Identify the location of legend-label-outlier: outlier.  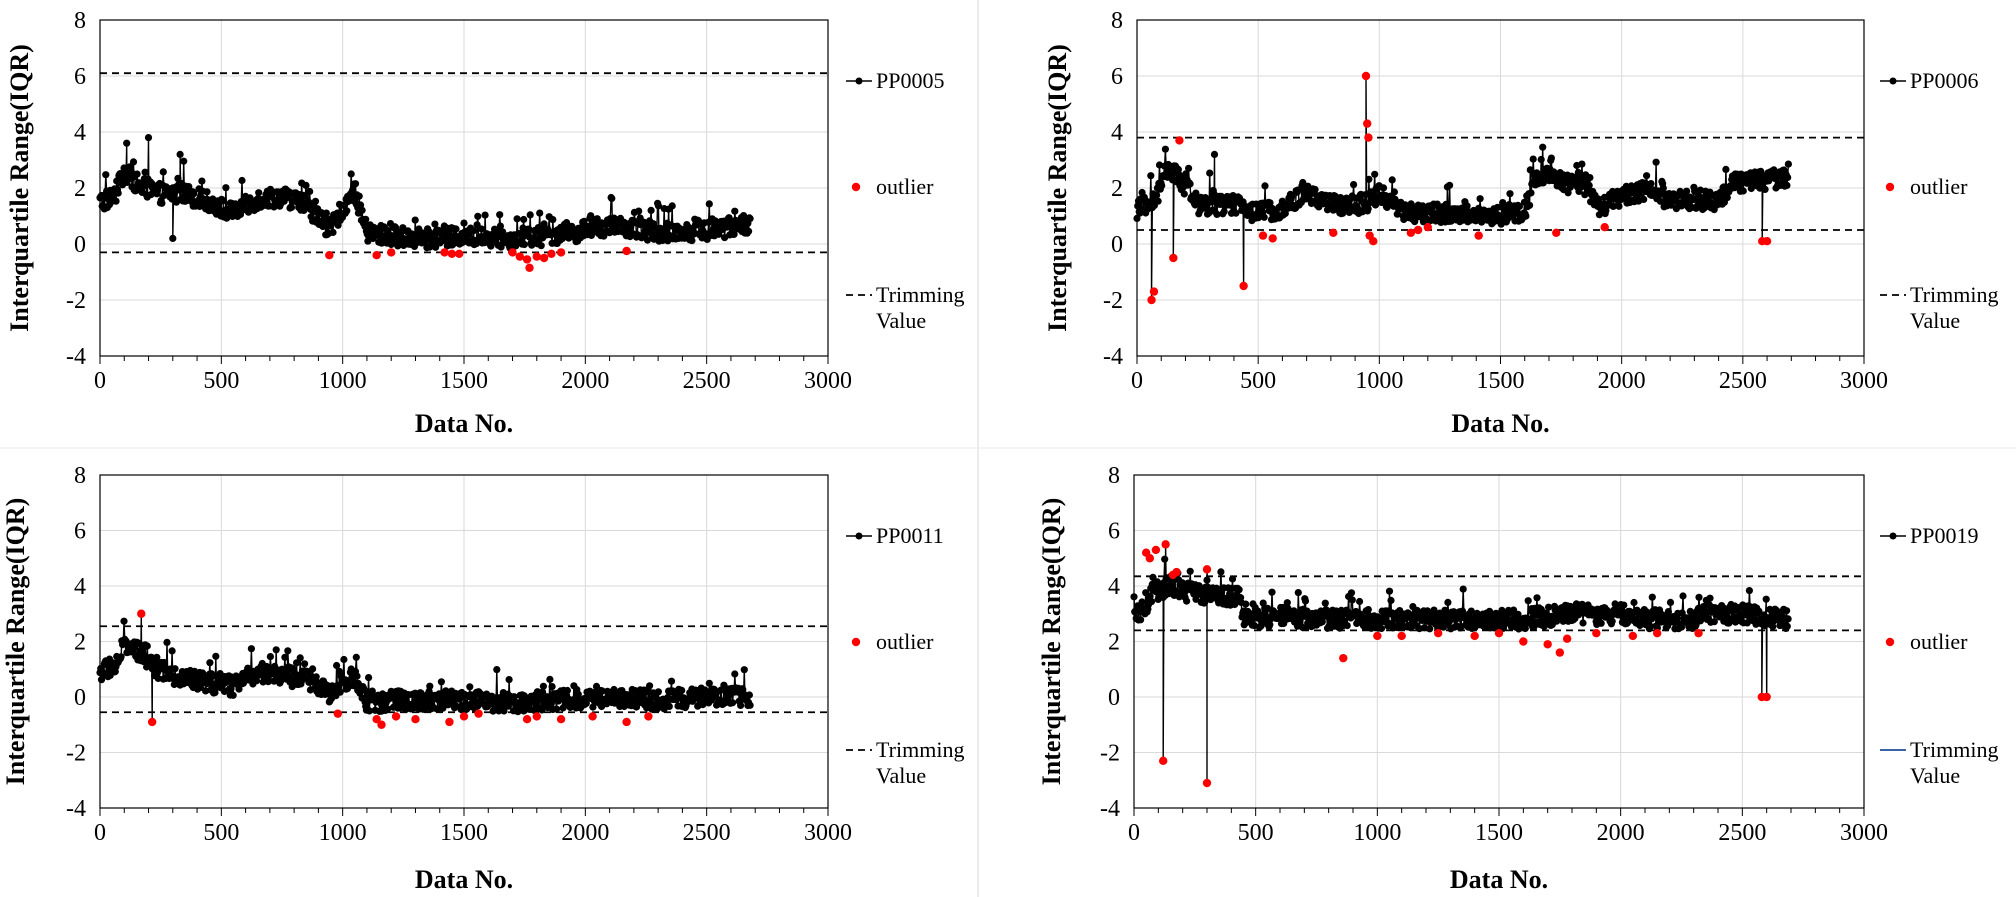
(1939, 186).